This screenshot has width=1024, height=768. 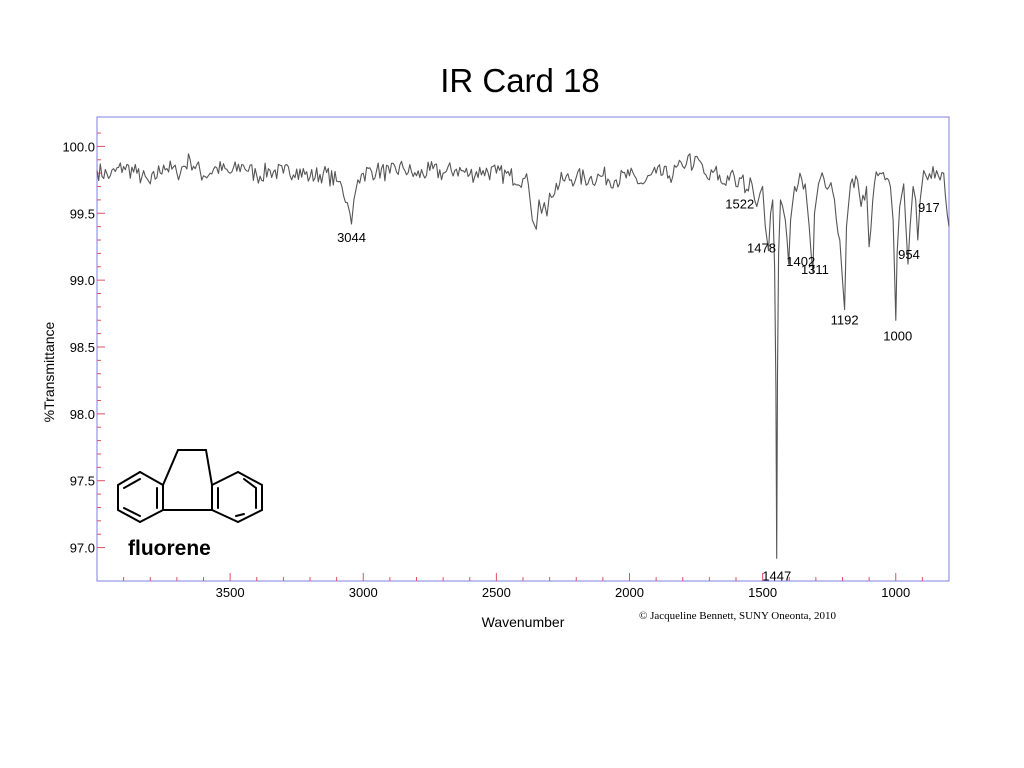 I want to click on y-tick-label: 99.5, so click(x=82, y=213).